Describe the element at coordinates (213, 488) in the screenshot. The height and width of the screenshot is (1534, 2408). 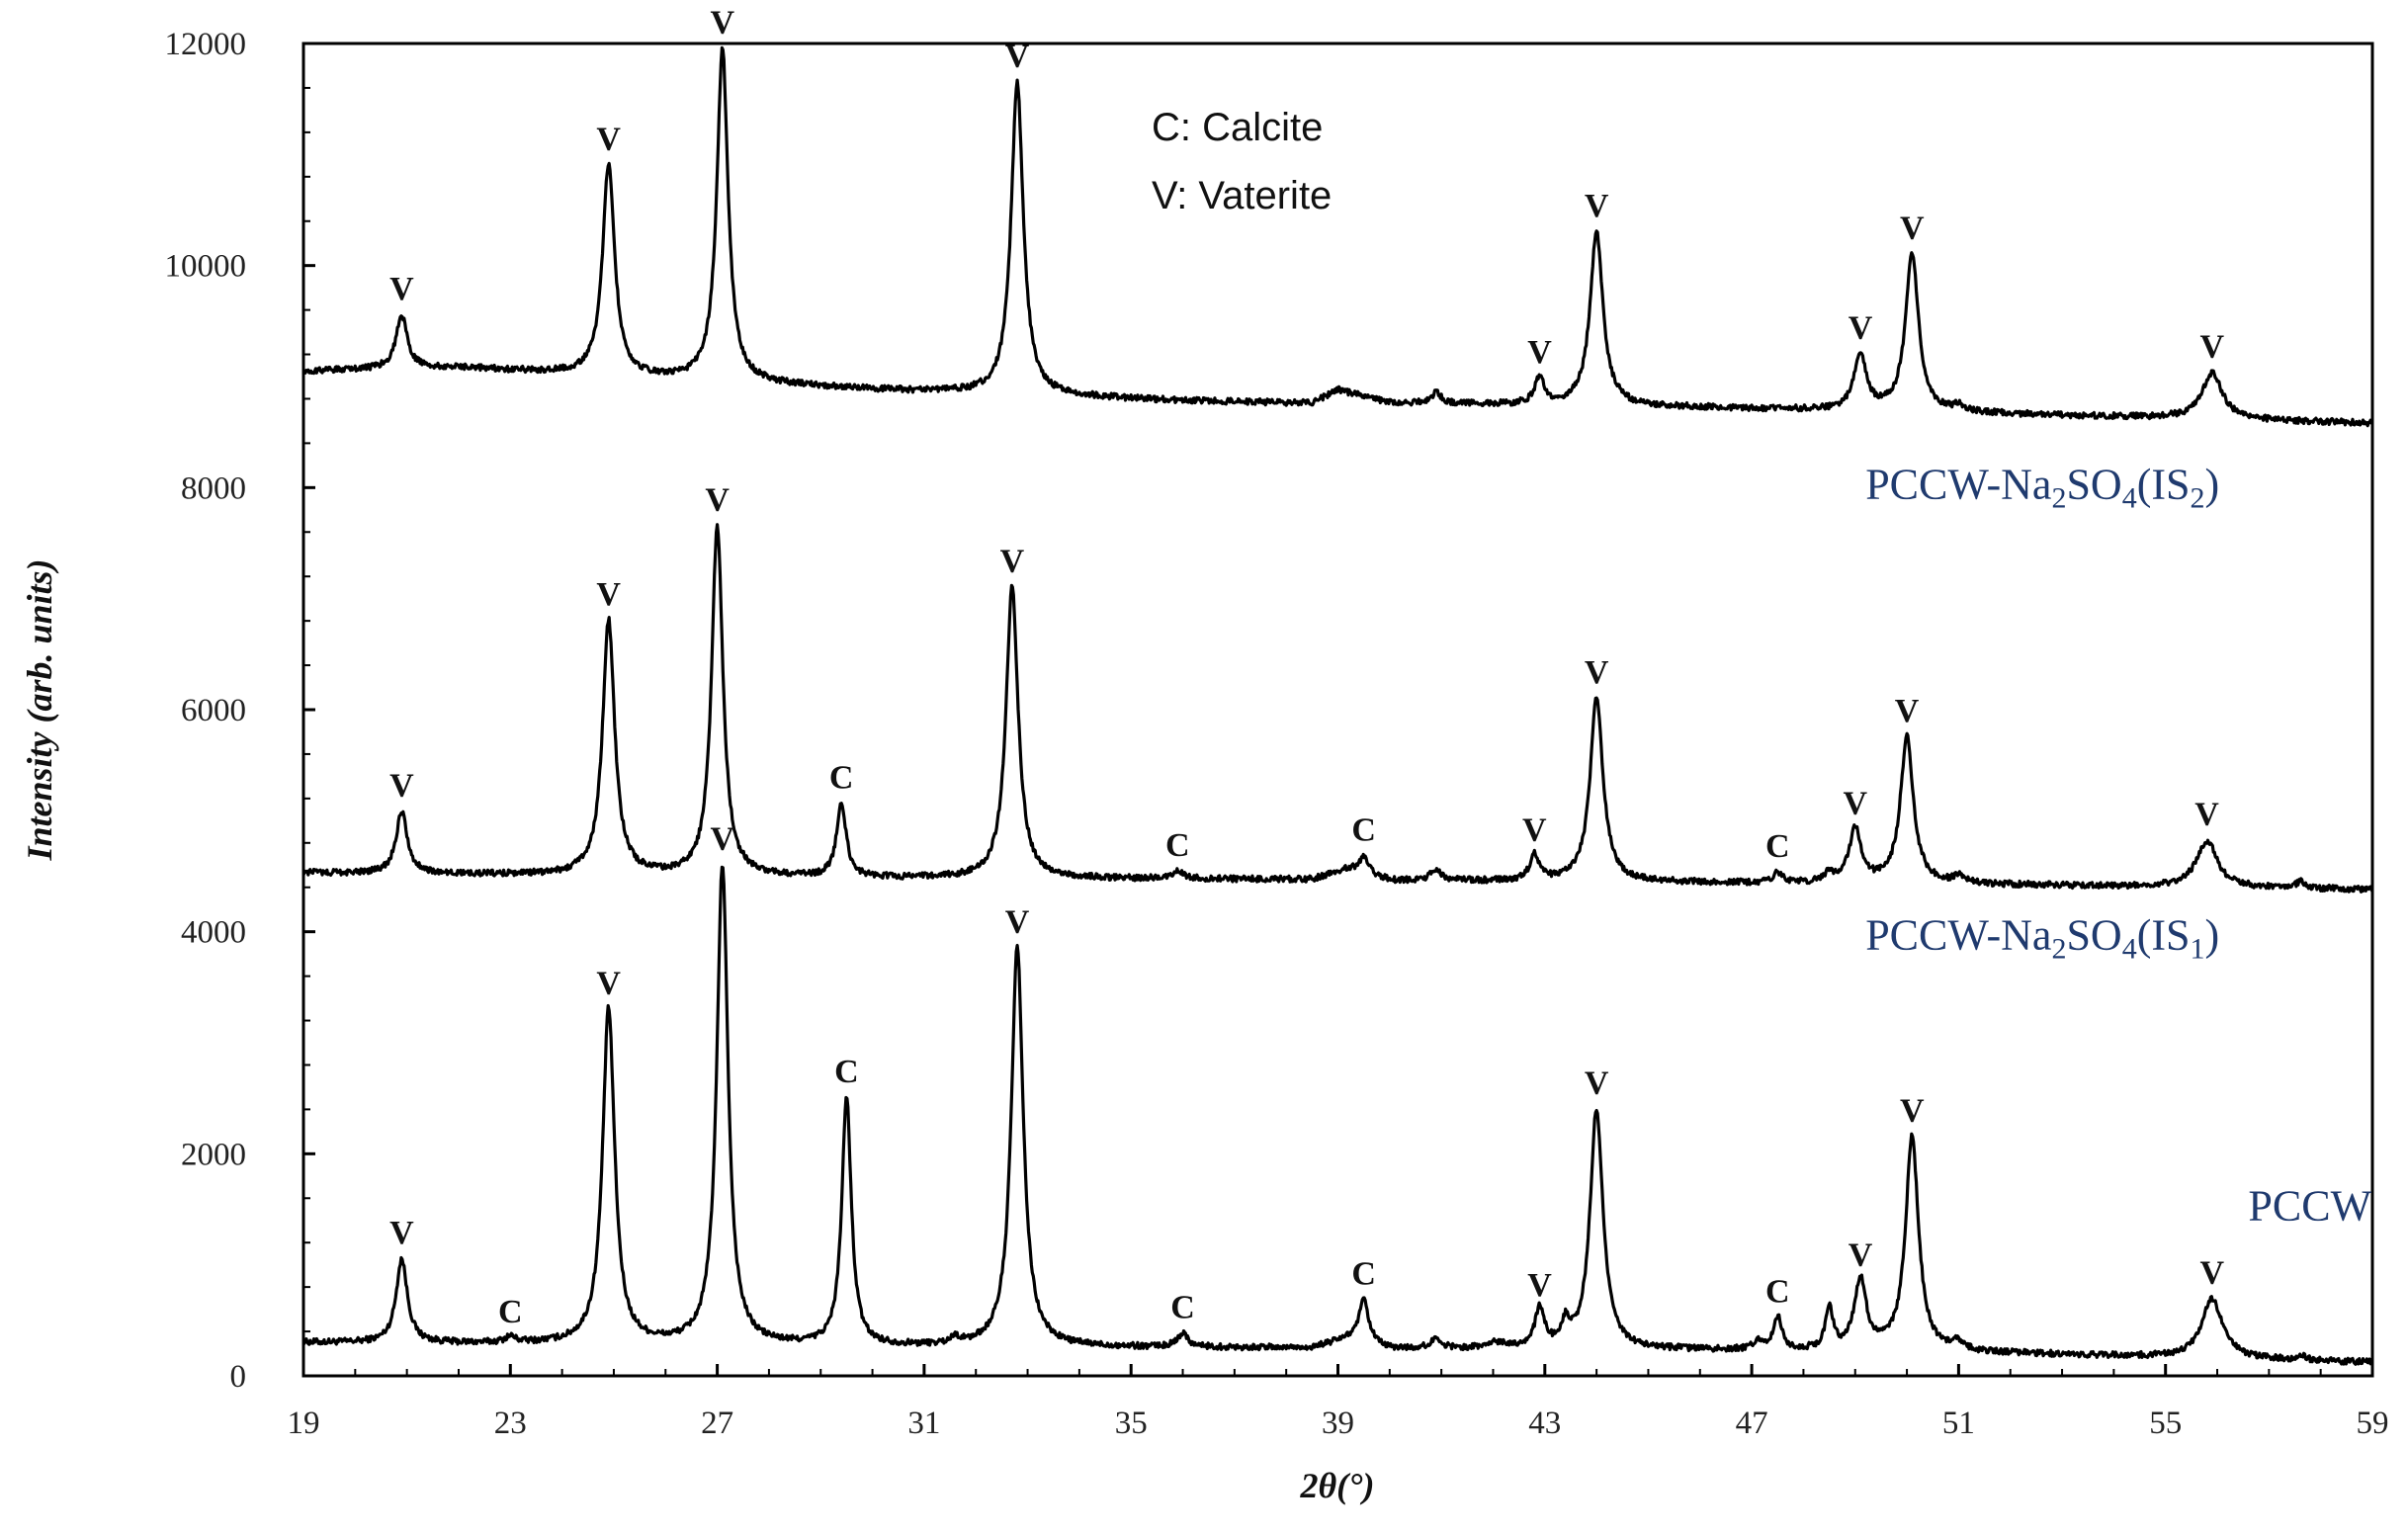
I see `y-tick-label: 8000` at that location.